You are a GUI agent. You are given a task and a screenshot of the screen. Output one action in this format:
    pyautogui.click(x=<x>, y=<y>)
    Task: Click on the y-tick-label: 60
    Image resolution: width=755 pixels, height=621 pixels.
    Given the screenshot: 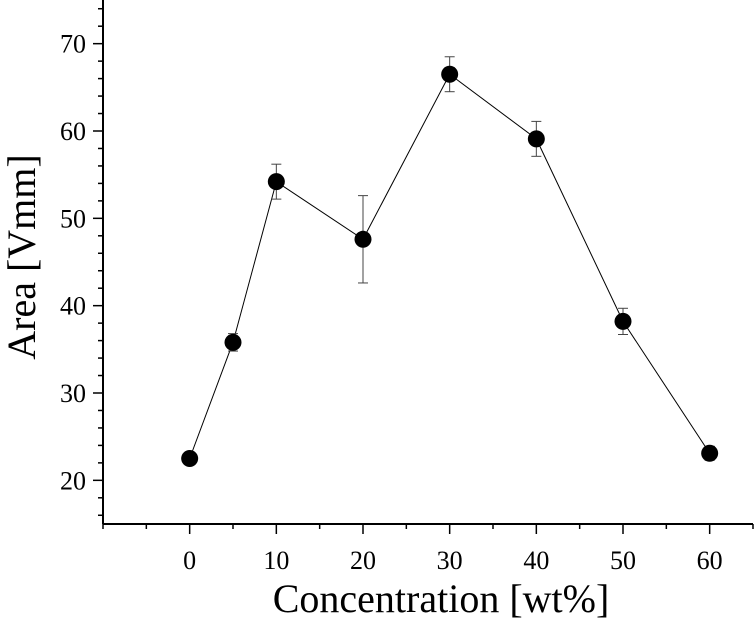 What is the action you would take?
    pyautogui.click(x=73, y=131)
    